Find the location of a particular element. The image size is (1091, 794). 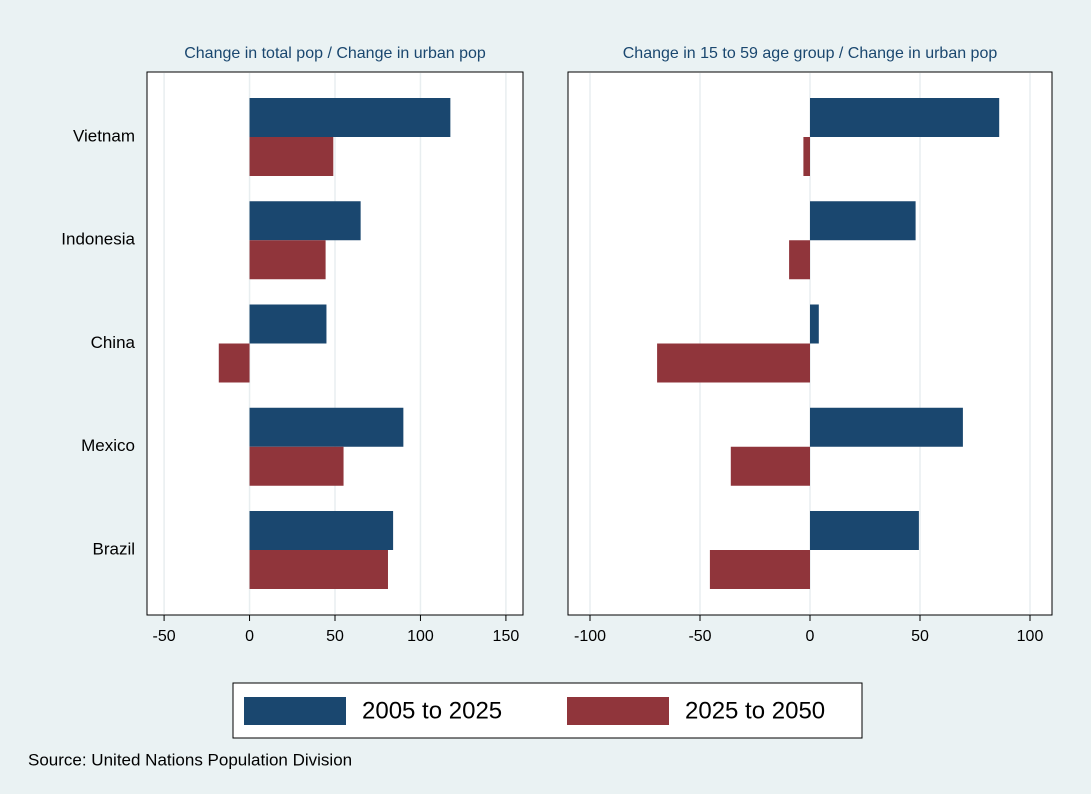

x-tick-label: -100 is located at coordinates (590, 636).